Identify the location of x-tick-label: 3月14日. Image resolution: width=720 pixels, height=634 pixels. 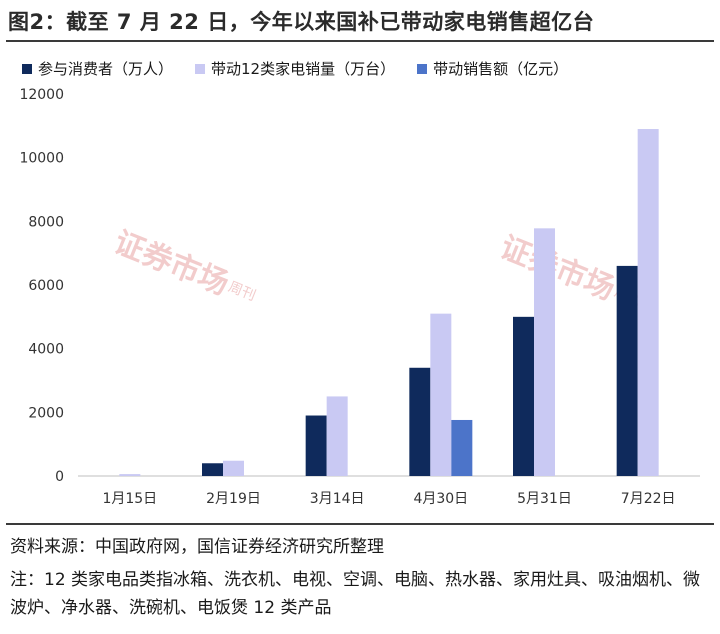
(337, 499).